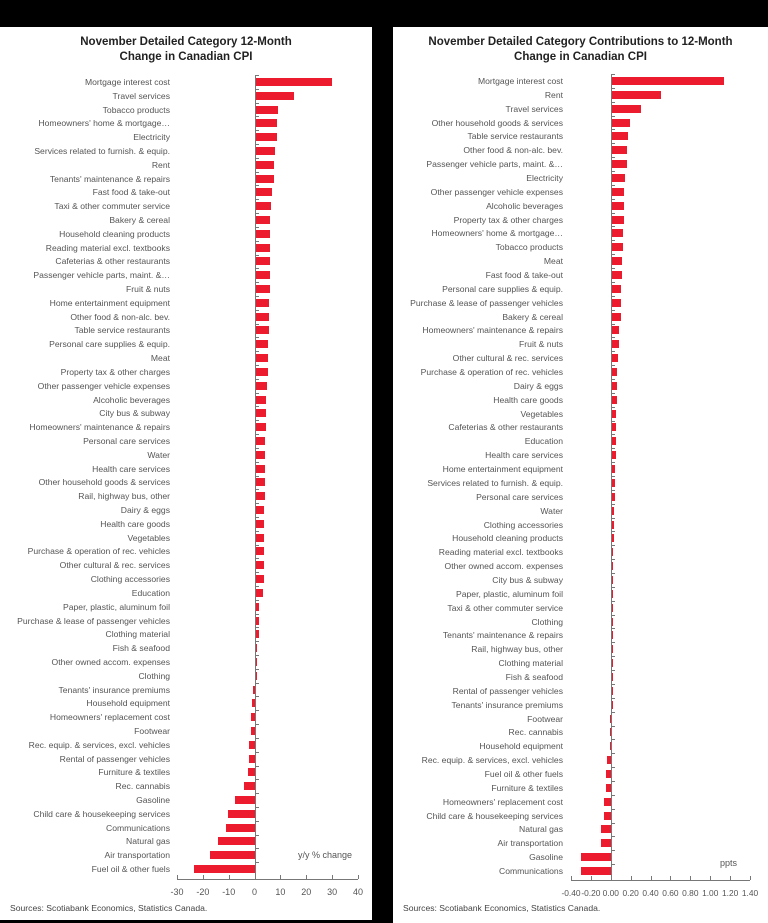  What do you see at coordinates (551, 510) in the screenshot?
I see `category-label: Water` at bounding box center [551, 510].